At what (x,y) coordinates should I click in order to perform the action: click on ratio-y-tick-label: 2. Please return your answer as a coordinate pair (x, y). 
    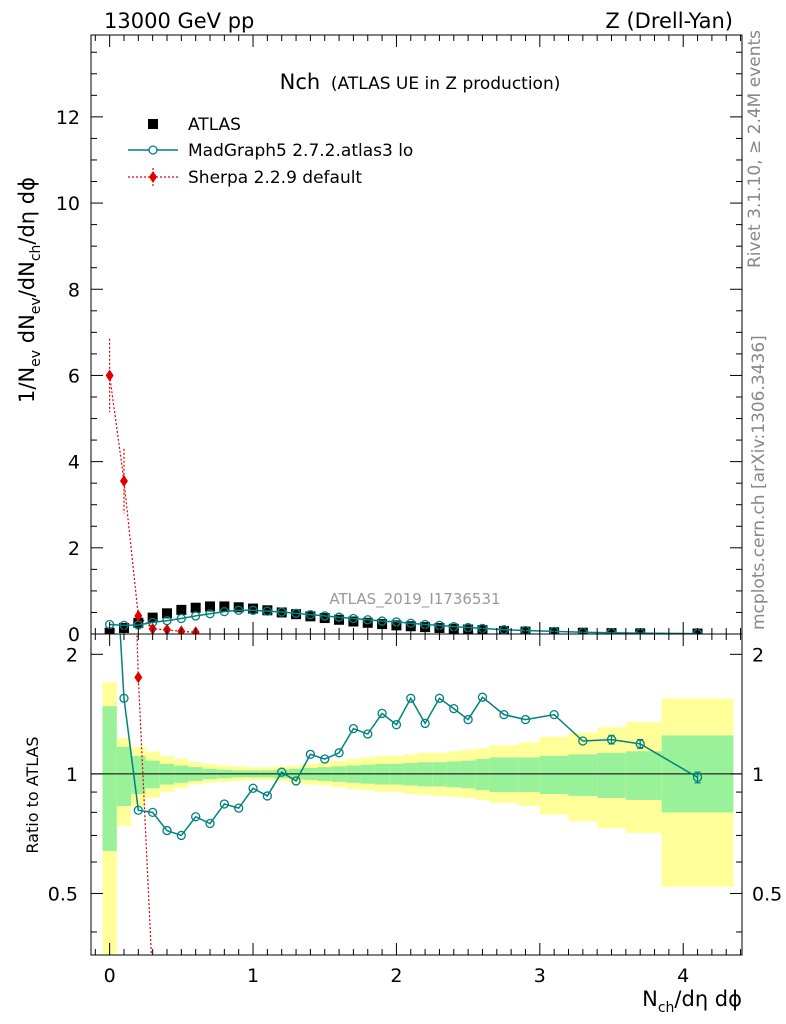
    Looking at the image, I should click on (72, 655).